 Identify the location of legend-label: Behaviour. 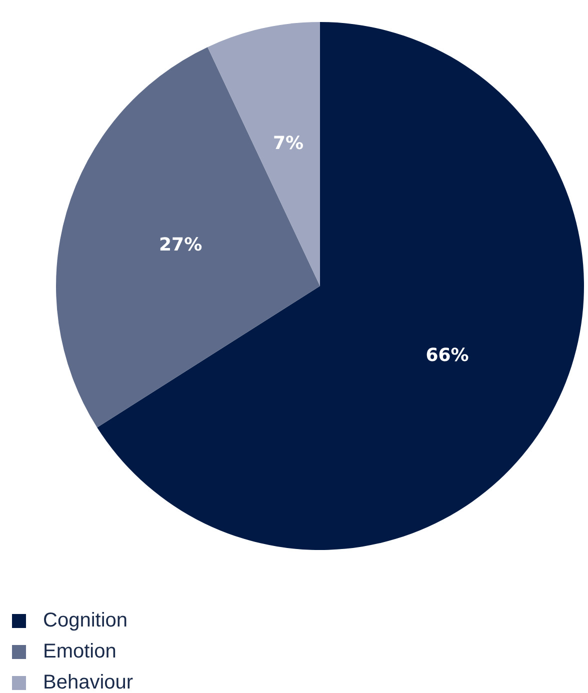
(88, 682).